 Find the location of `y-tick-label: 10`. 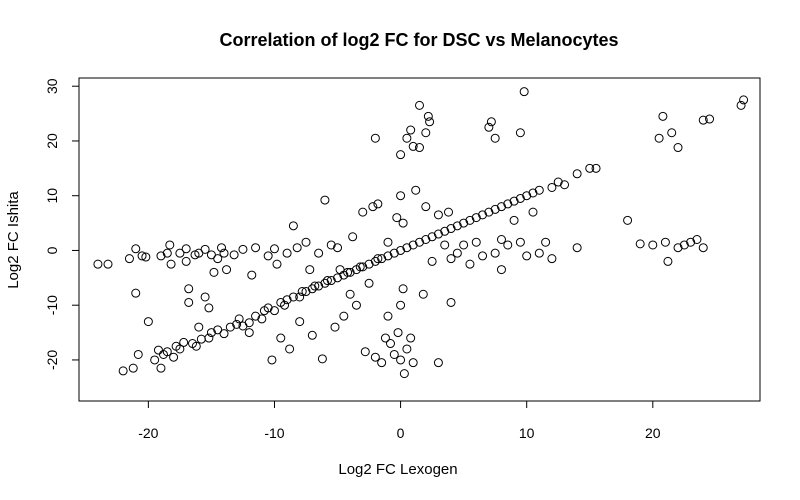

y-tick-label: 10 is located at coordinates (52, 196).